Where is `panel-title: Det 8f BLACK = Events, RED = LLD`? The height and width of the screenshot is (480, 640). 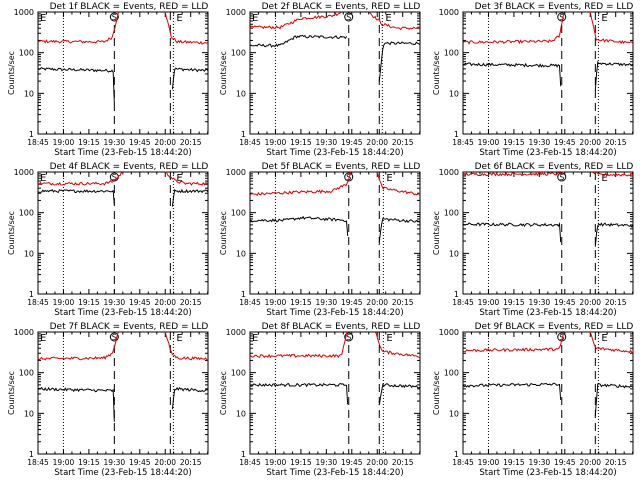 panel-title: Det 8f BLACK = Events, RED = LLD is located at coordinates (341, 327).